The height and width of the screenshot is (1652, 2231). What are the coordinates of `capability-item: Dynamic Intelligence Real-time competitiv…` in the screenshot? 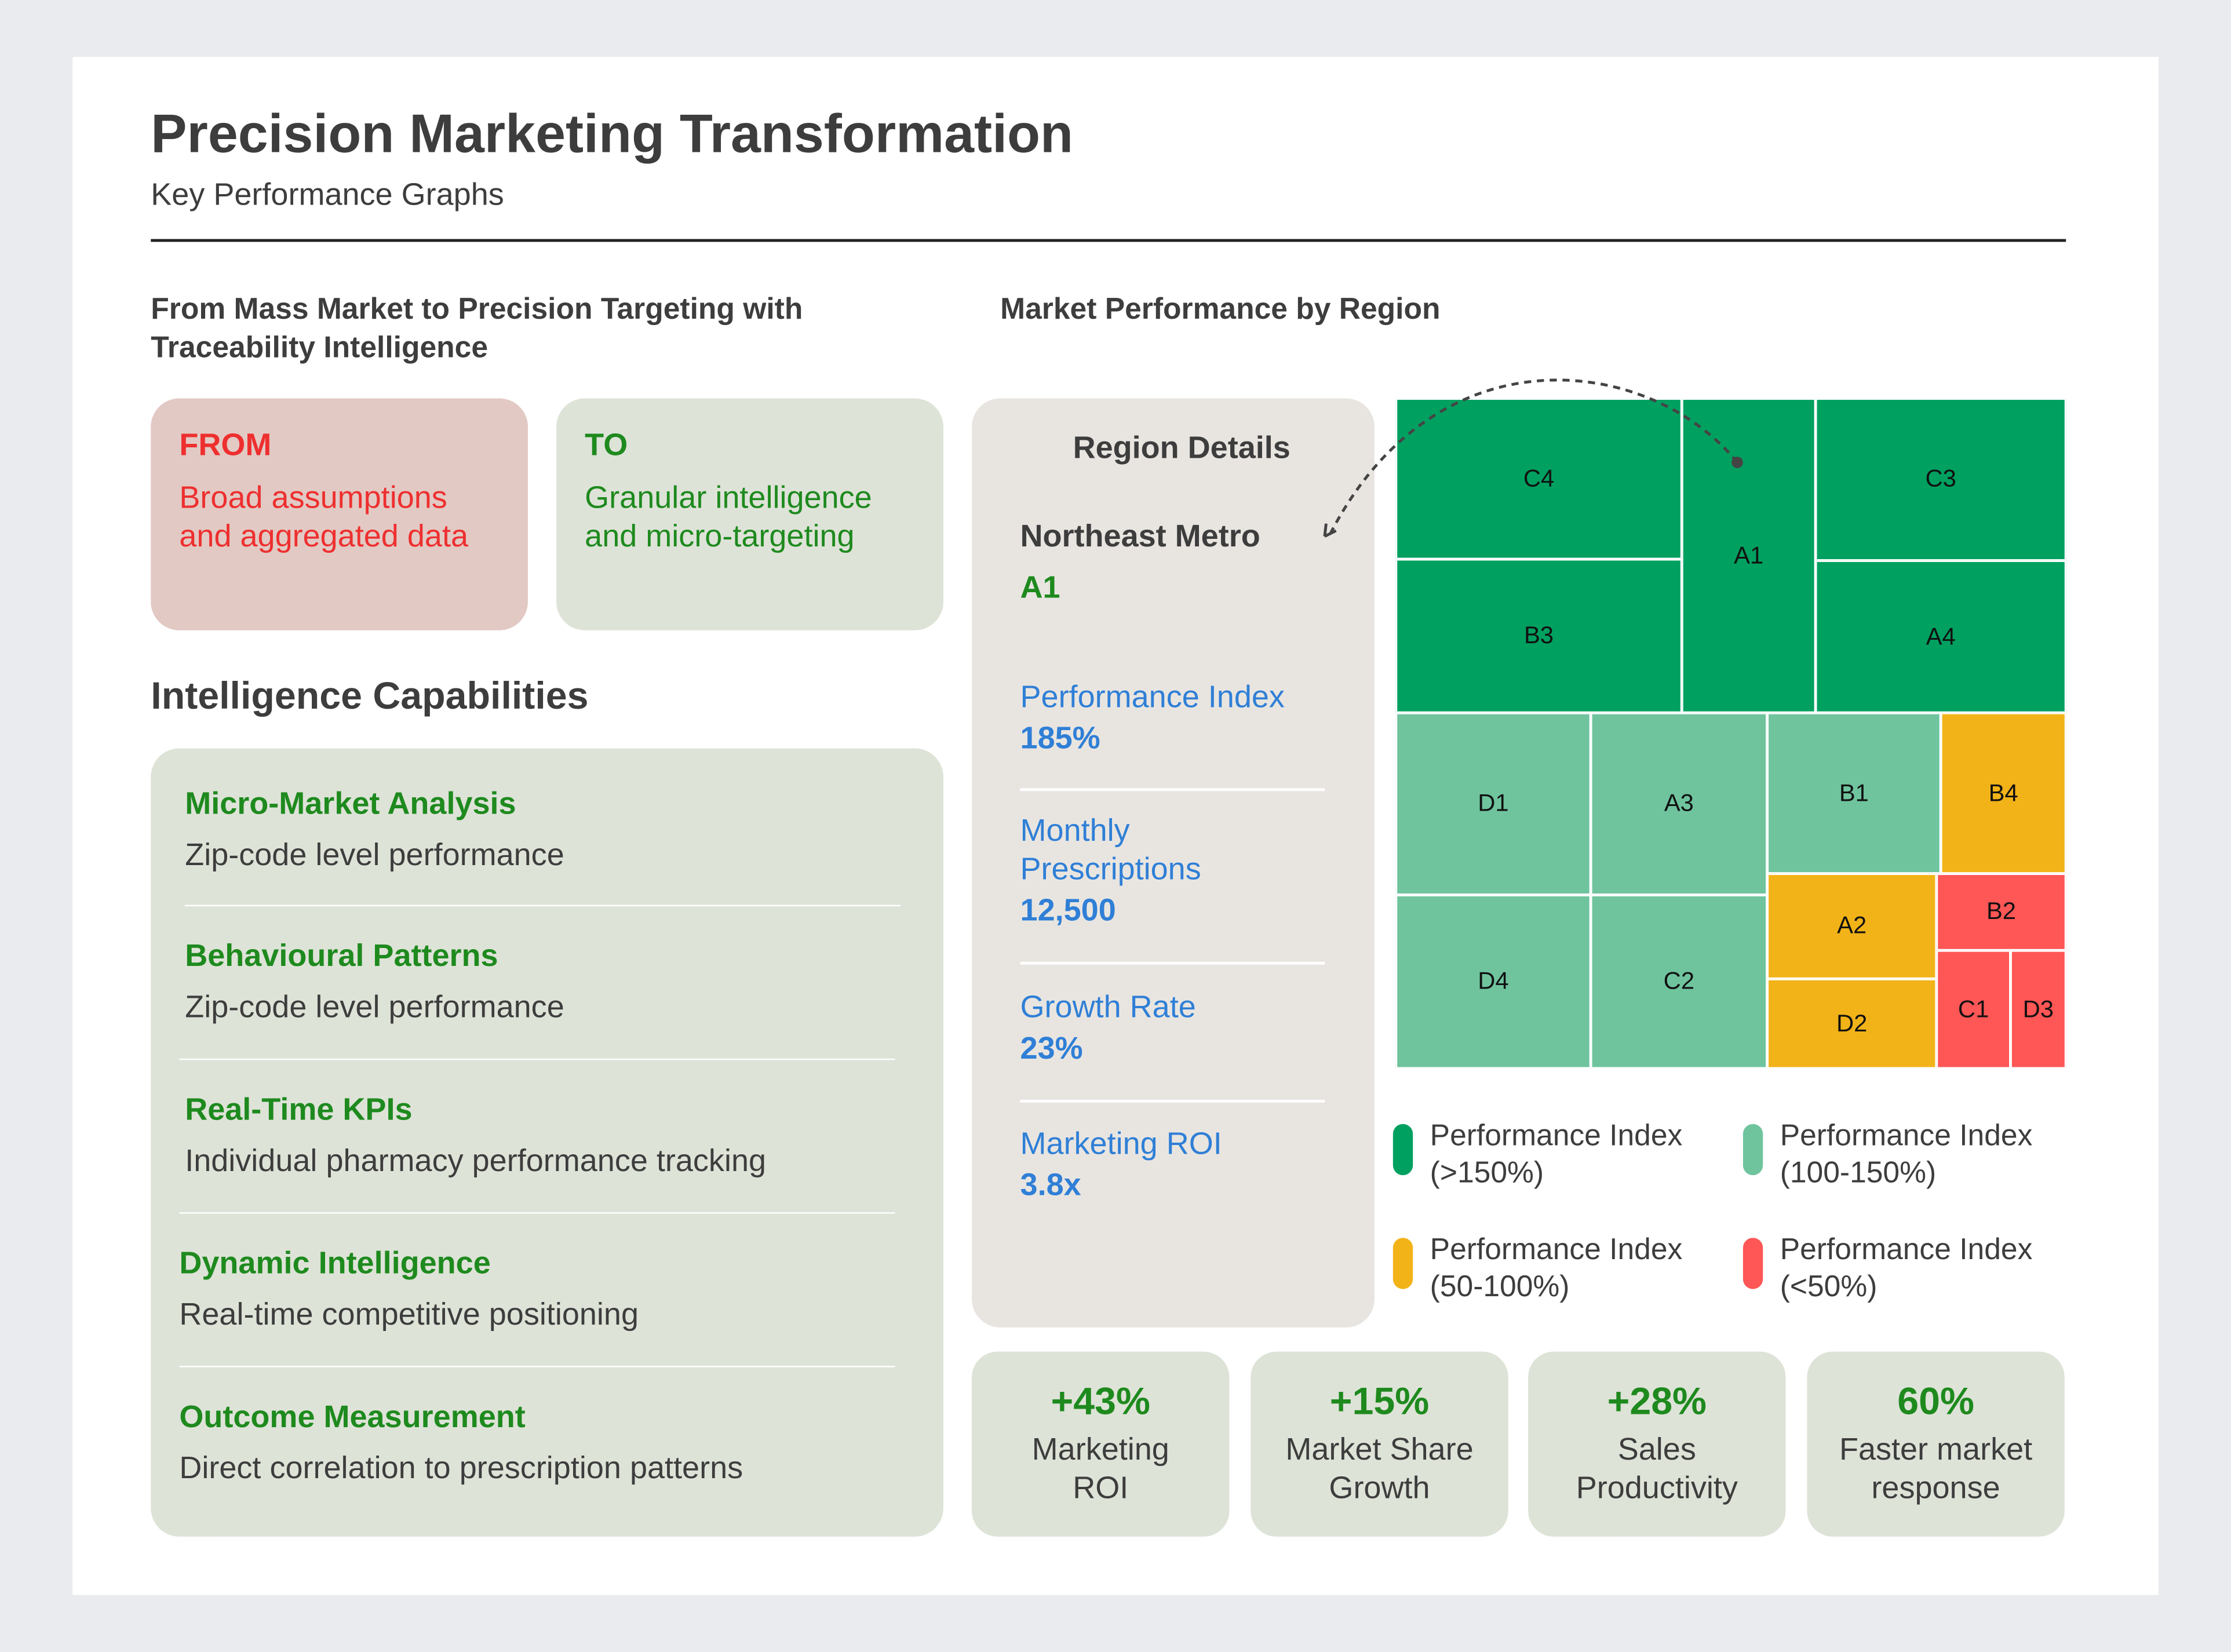 It's located at (409, 1289).